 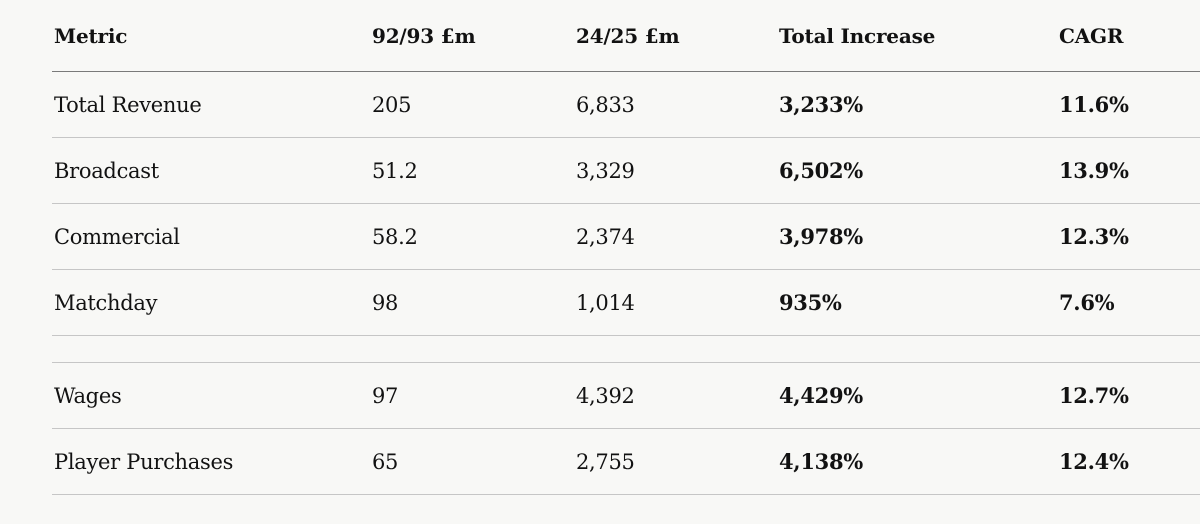 What do you see at coordinates (917, 36) in the screenshot?
I see `header-total-increase: Total Increase` at bounding box center [917, 36].